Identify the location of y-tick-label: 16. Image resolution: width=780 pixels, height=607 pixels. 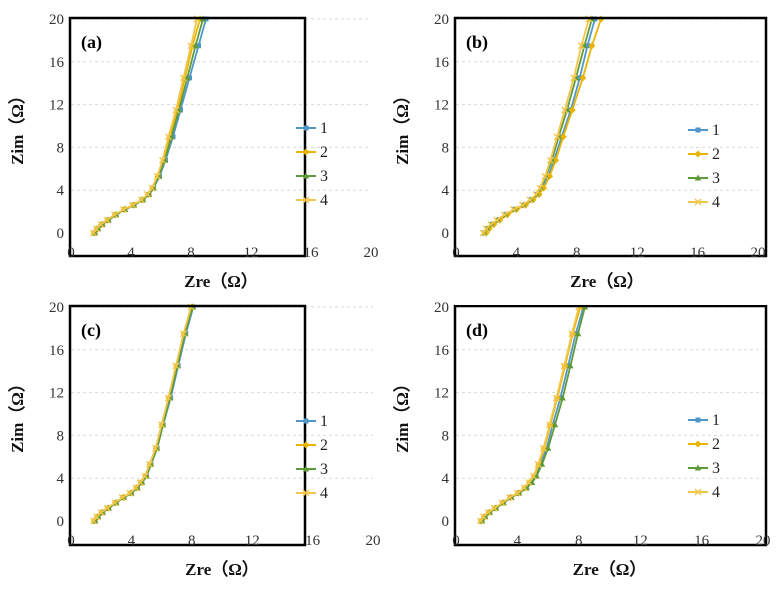
(57, 351).